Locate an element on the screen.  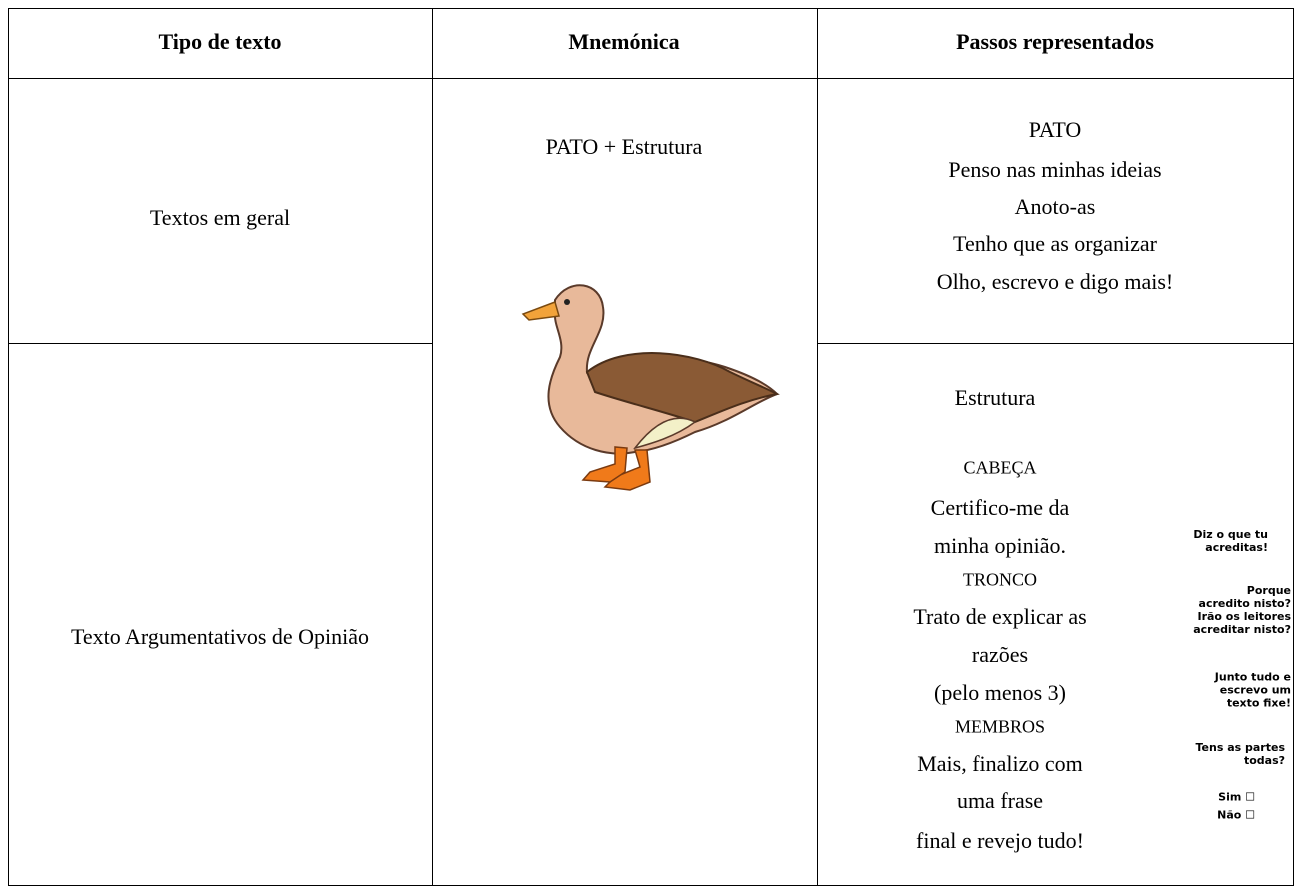
side-note-line: escrevo um is located at coordinates (1255, 690).